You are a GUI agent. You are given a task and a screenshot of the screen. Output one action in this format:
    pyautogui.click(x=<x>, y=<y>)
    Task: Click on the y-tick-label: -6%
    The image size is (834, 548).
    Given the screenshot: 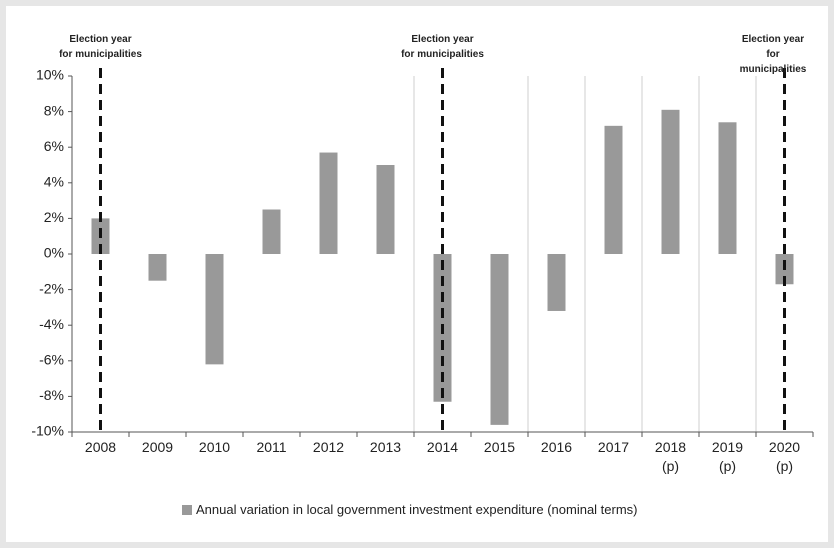 What is the action you would take?
    pyautogui.click(x=51, y=360)
    